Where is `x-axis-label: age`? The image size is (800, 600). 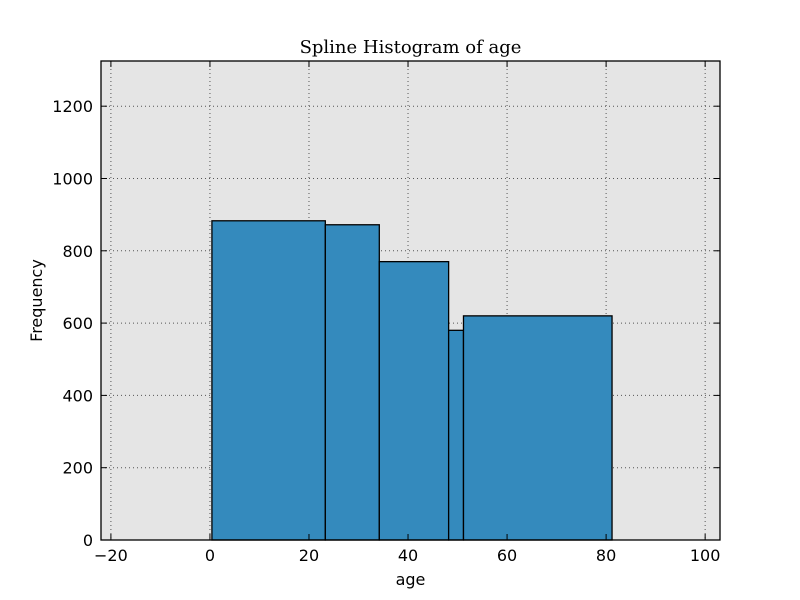
x-axis-label: age is located at coordinates (411, 579).